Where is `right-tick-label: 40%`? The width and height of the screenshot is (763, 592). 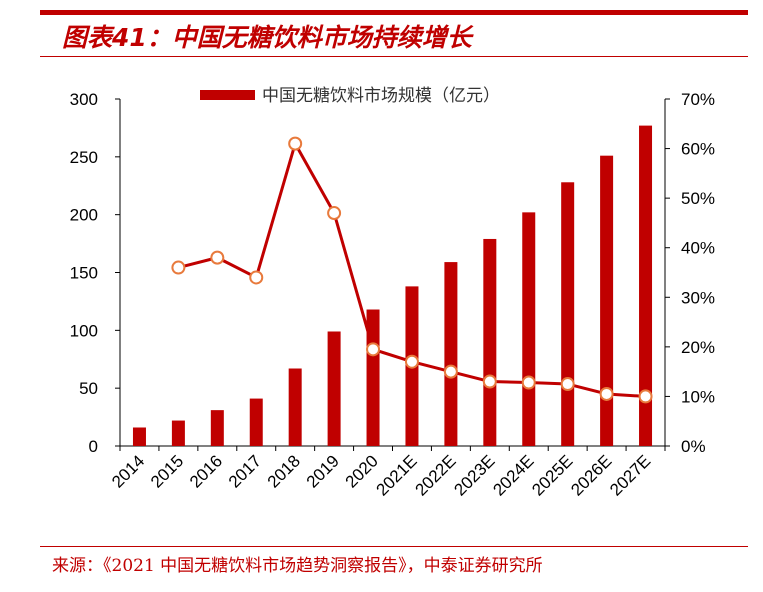 right-tick-label: 40% is located at coordinates (698, 248).